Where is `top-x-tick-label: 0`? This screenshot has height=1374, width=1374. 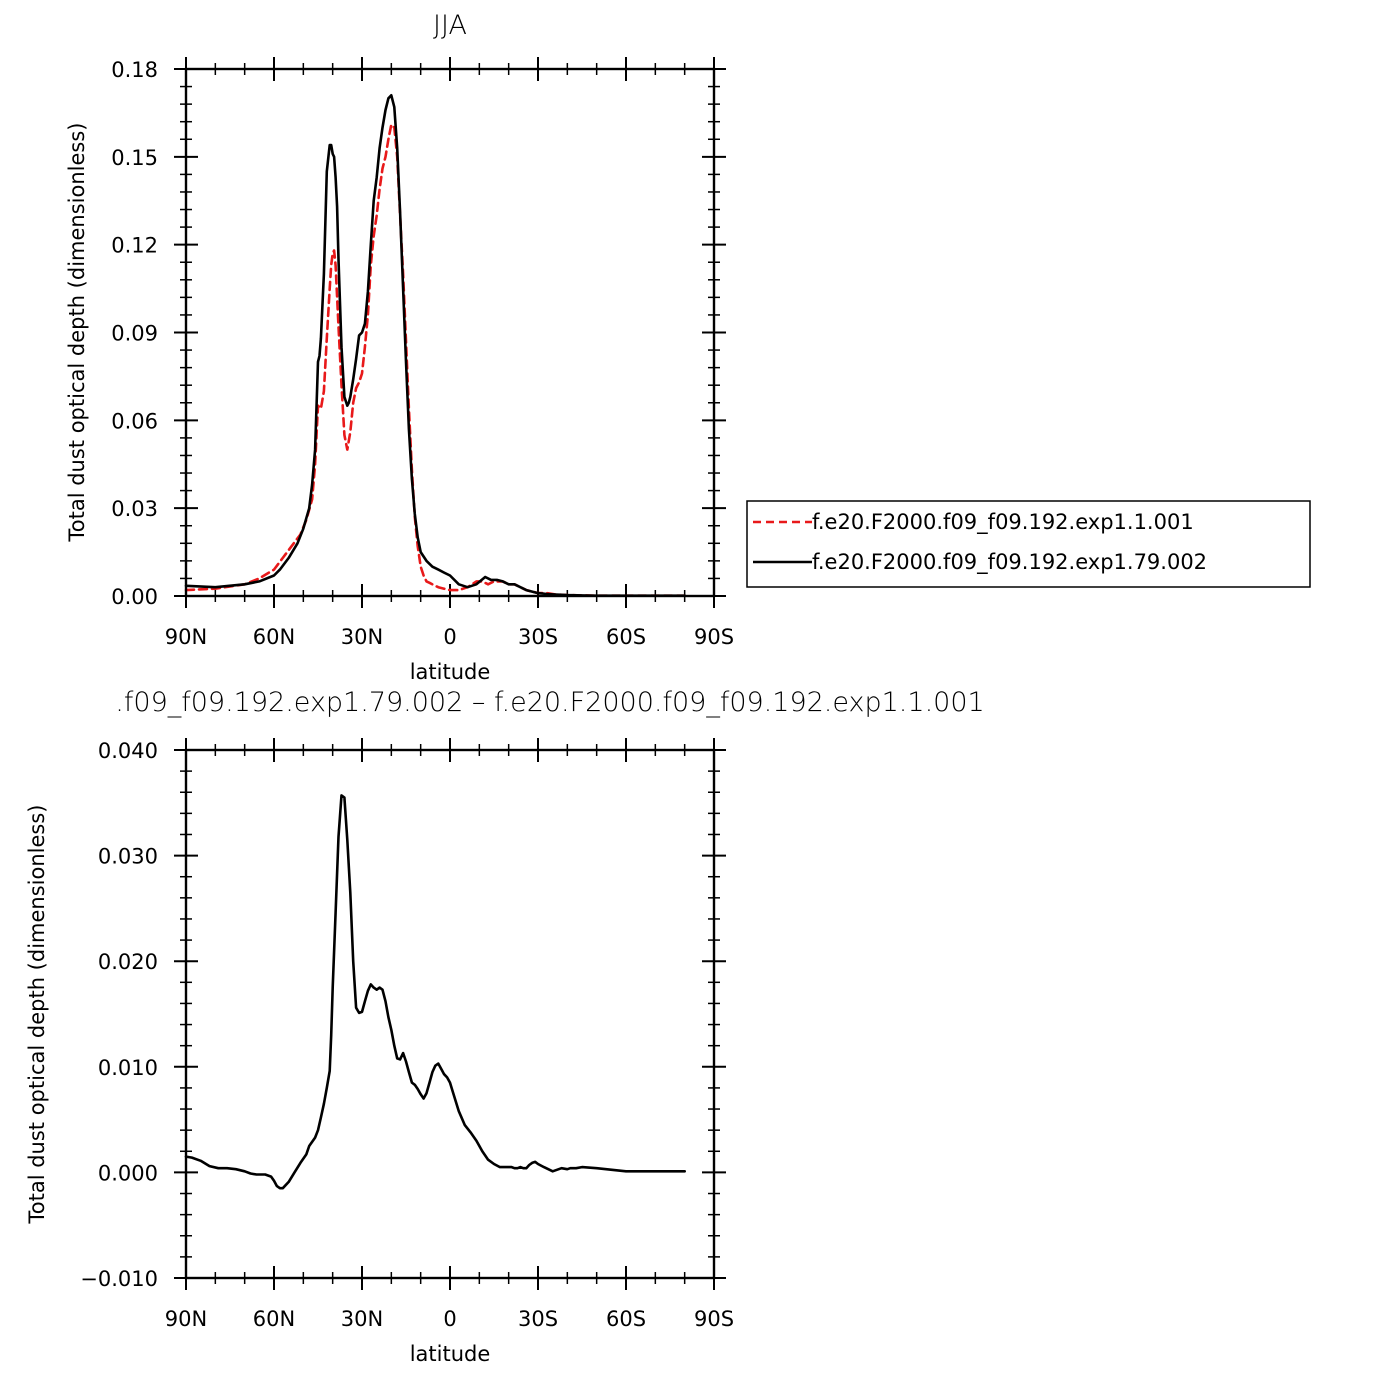 top-x-tick-label: 0 is located at coordinates (449, 637).